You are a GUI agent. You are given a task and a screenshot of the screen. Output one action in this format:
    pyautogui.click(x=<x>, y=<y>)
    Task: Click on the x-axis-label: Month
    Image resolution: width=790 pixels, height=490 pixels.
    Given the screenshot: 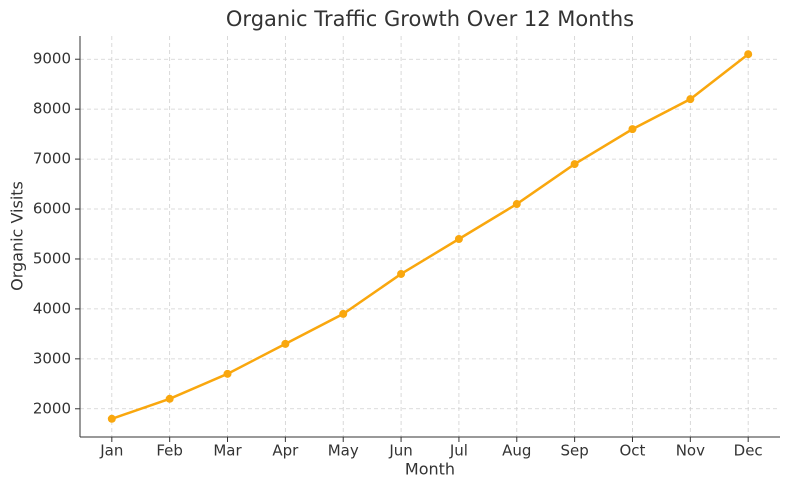 What is the action you would take?
    pyautogui.click(x=430, y=469)
    